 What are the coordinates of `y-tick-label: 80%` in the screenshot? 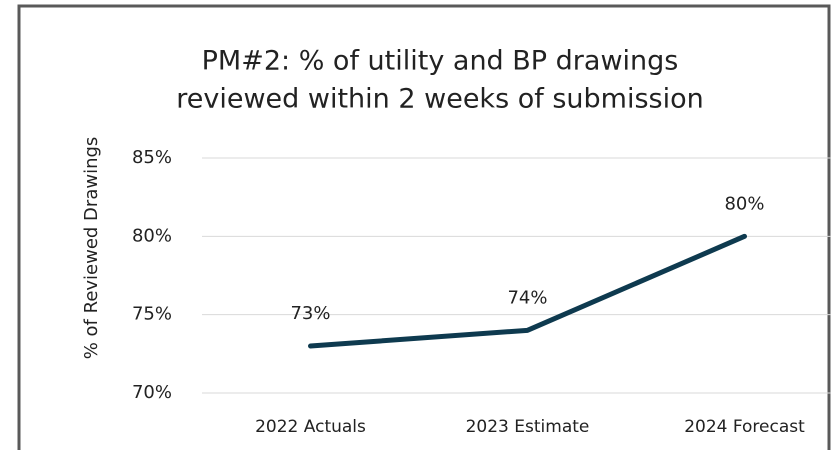 It's located at (152, 235).